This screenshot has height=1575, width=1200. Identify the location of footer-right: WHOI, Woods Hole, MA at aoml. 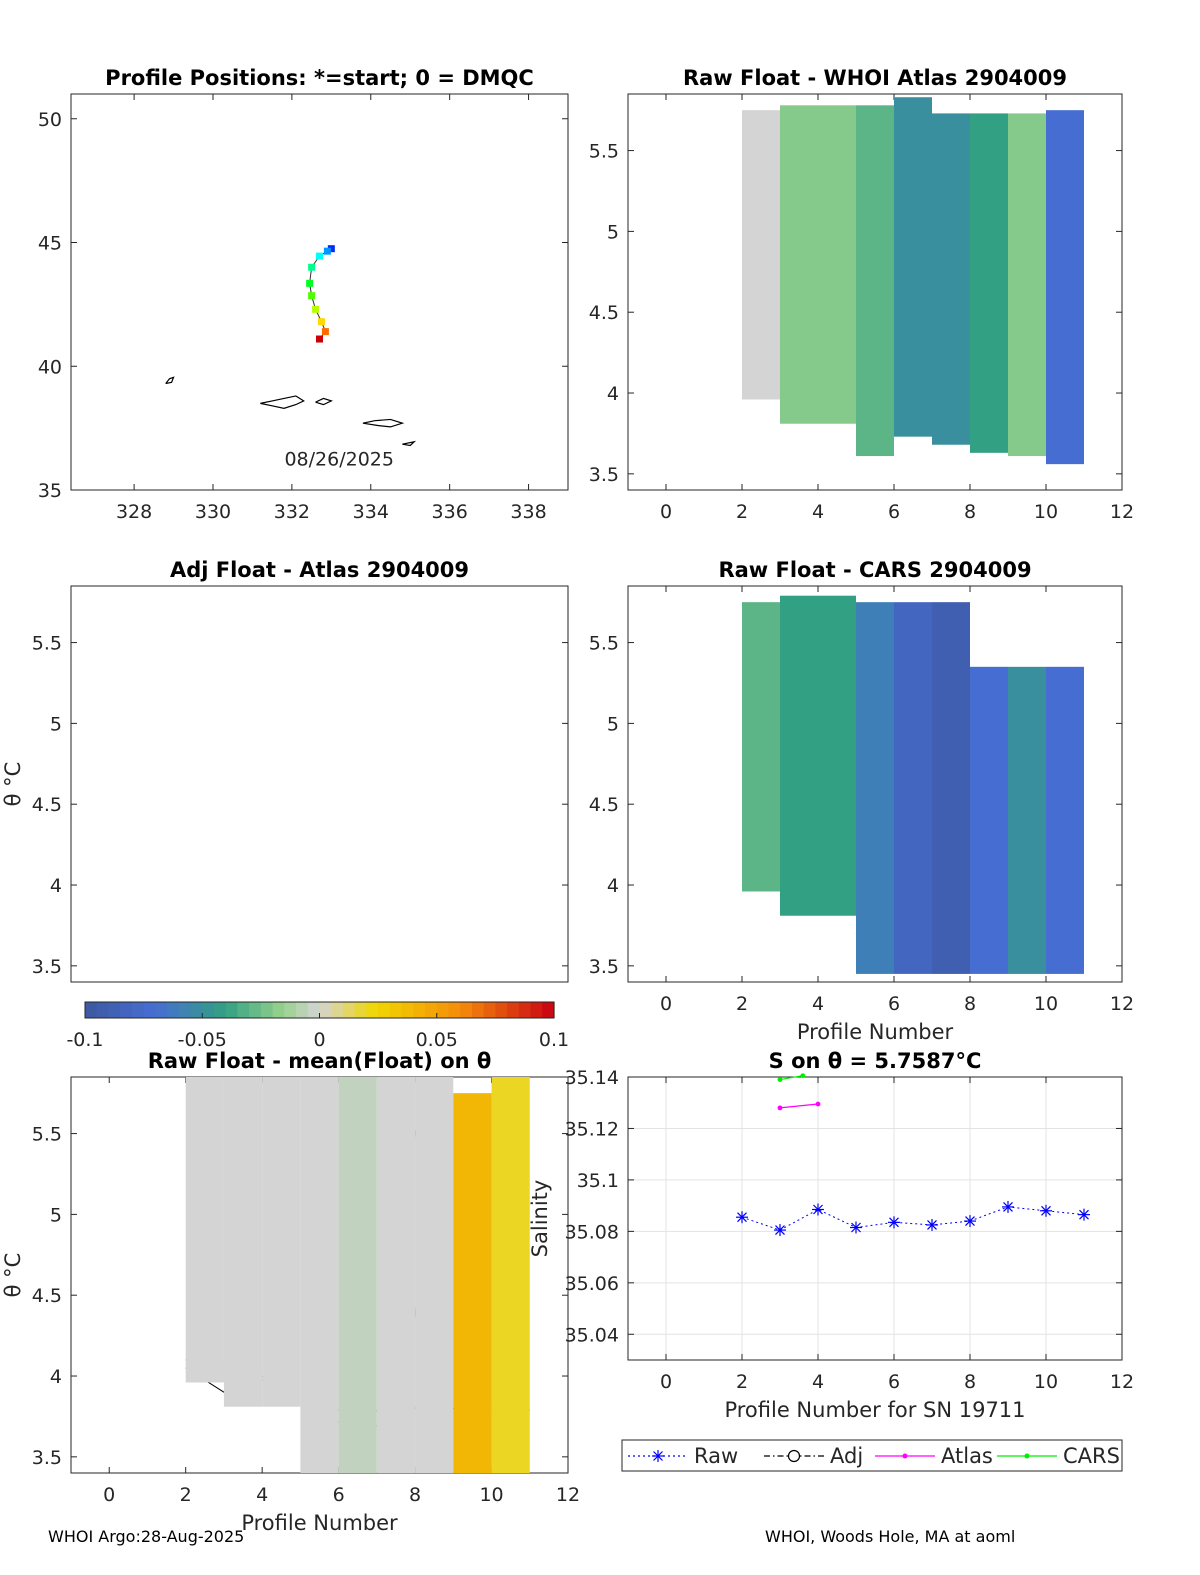
(890, 1536).